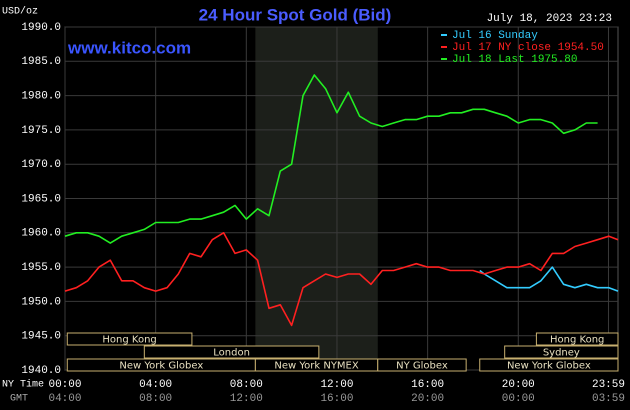 The height and width of the screenshot is (410, 630). What do you see at coordinates (64, 385) in the screenshot?
I see `x-tick-label: 00:00` at bounding box center [64, 385].